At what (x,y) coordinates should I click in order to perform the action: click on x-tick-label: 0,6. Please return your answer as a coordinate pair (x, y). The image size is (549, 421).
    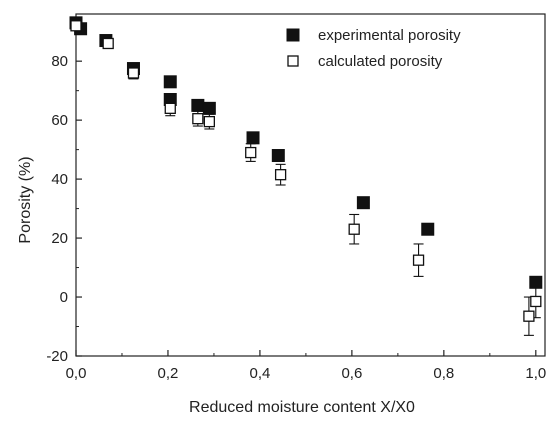
    Looking at the image, I should click on (351, 373).